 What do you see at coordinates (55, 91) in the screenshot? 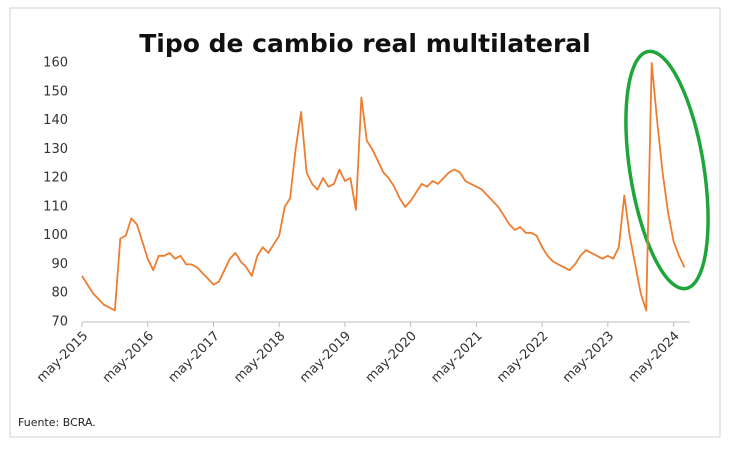
I see `y-tick-label: 150` at bounding box center [55, 91].